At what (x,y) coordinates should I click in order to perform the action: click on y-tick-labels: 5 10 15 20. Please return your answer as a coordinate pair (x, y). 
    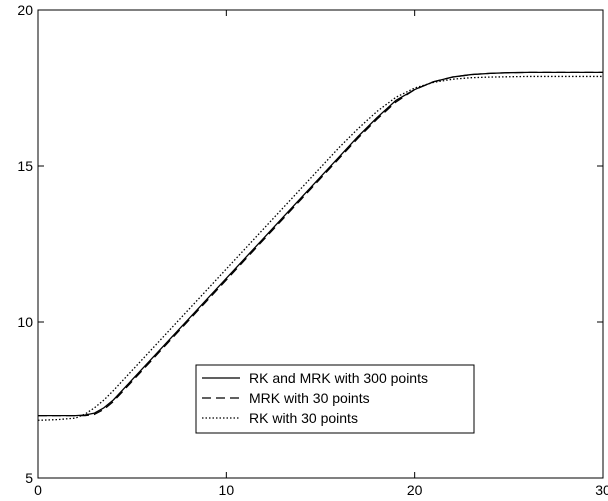
    Looking at the image, I should click on (25, 244).